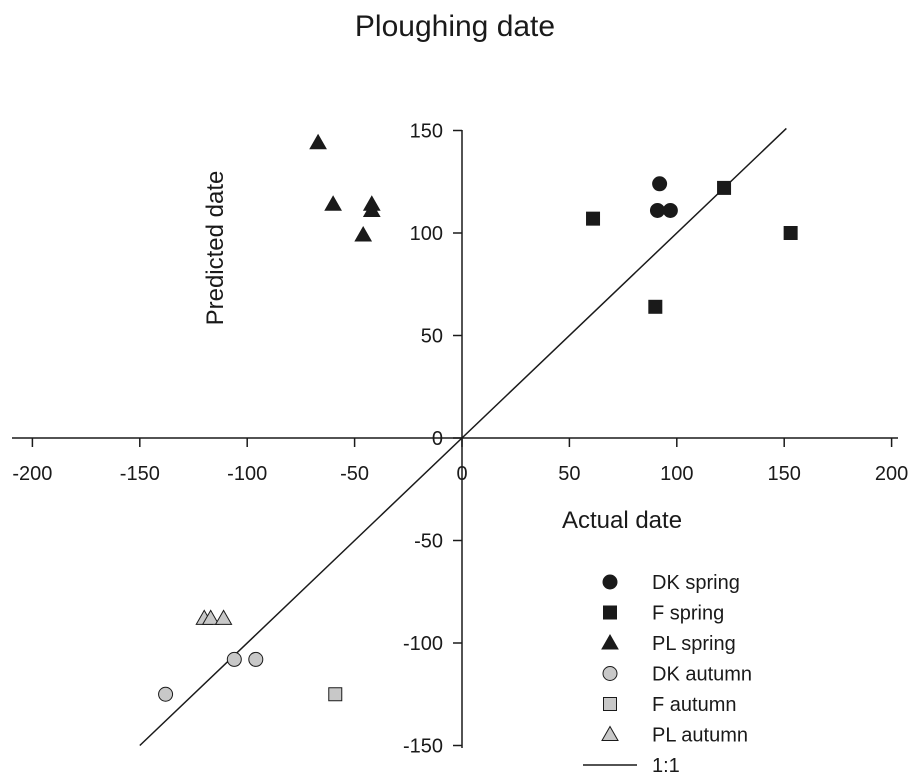 This screenshot has height=777, width=919. What do you see at coordinates (702, 675) in the screenshot?
I see `legend-label-dk-autumn: DK autumn` at bounding box center [702, 675].